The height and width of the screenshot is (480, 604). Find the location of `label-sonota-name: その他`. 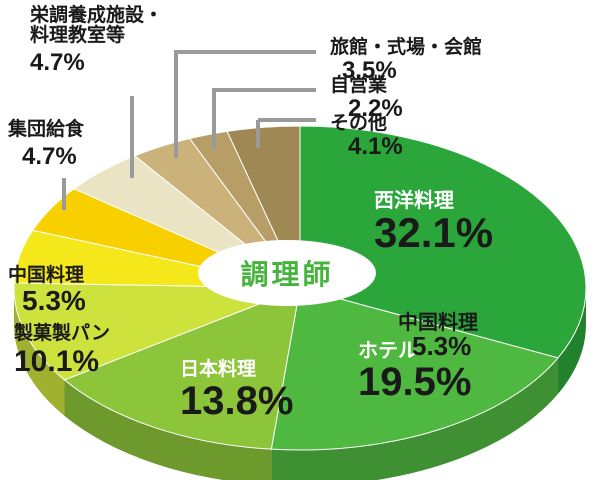

label-sonota-name: その他 is located at coordinates (359, 123).